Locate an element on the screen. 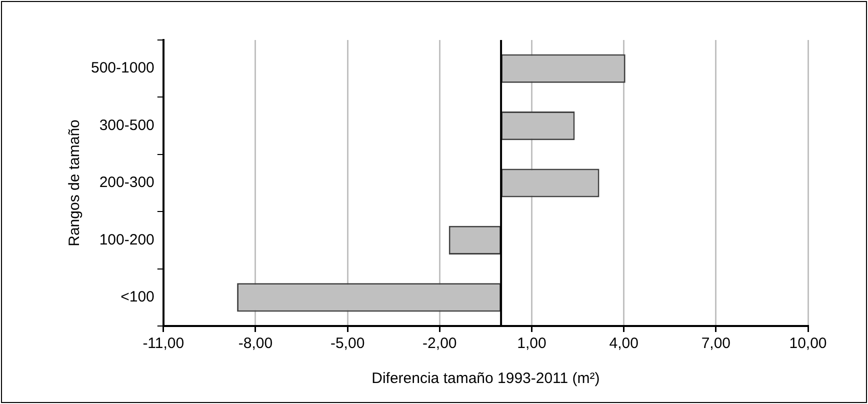 This screenshot has height=404, width=868. x-tick-label: -5,00 is located at coordinates (347, 343).